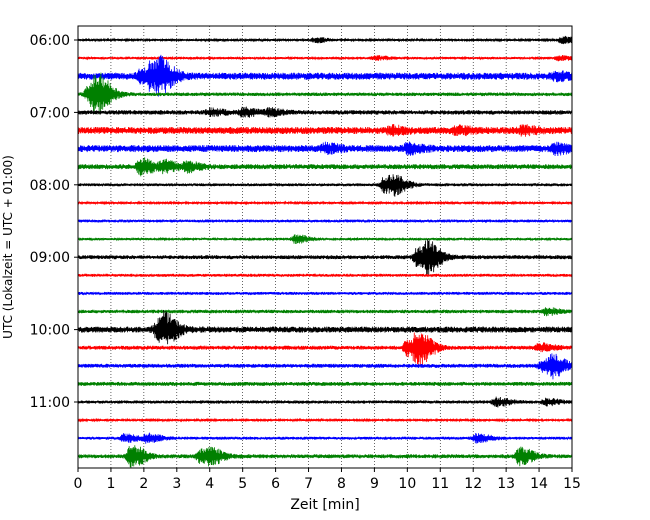 The image size is (650, 520). What do you see at coordinates (50, 403) in the screenshot?
I see `y-tick-label: 11:00` at bounding box center [50, 403].